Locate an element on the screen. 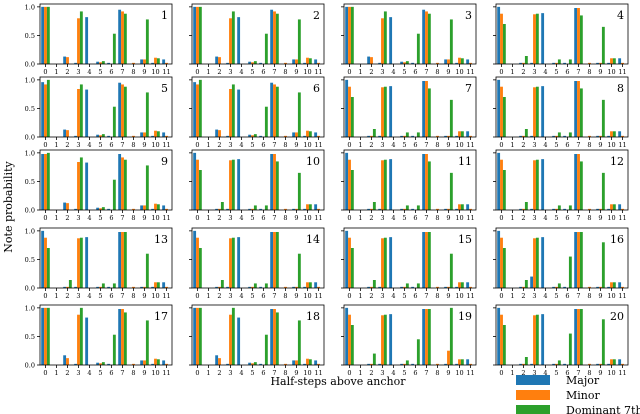  y-tick-label: 0.0 is located at coordinates (30, 366).